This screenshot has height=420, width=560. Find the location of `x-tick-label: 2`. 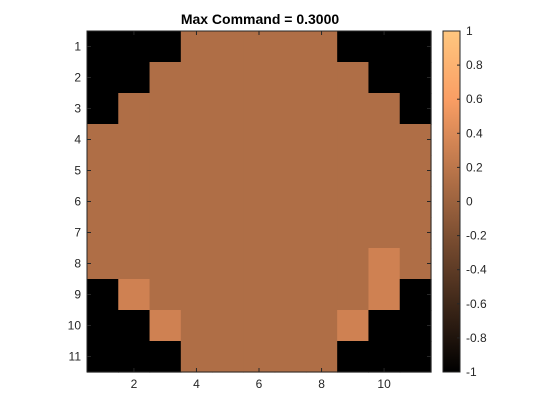

x-tick-label: 2 is located at coordinates (134, 384).